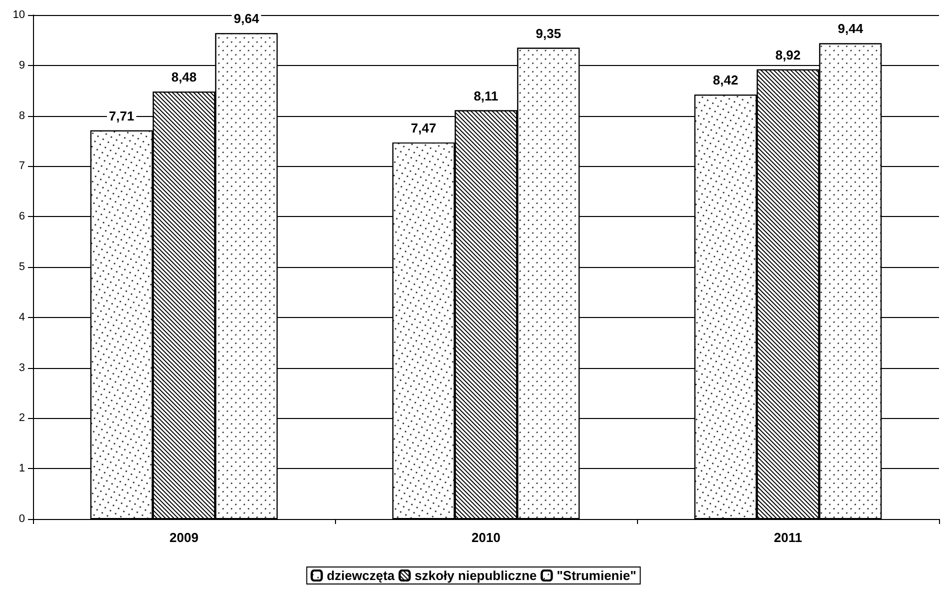 The height and width of the screenshot is (589, 947). Describe the element at coordinates (21, 418) in the screenshot. I see `y-tick-label: 2` at that location.